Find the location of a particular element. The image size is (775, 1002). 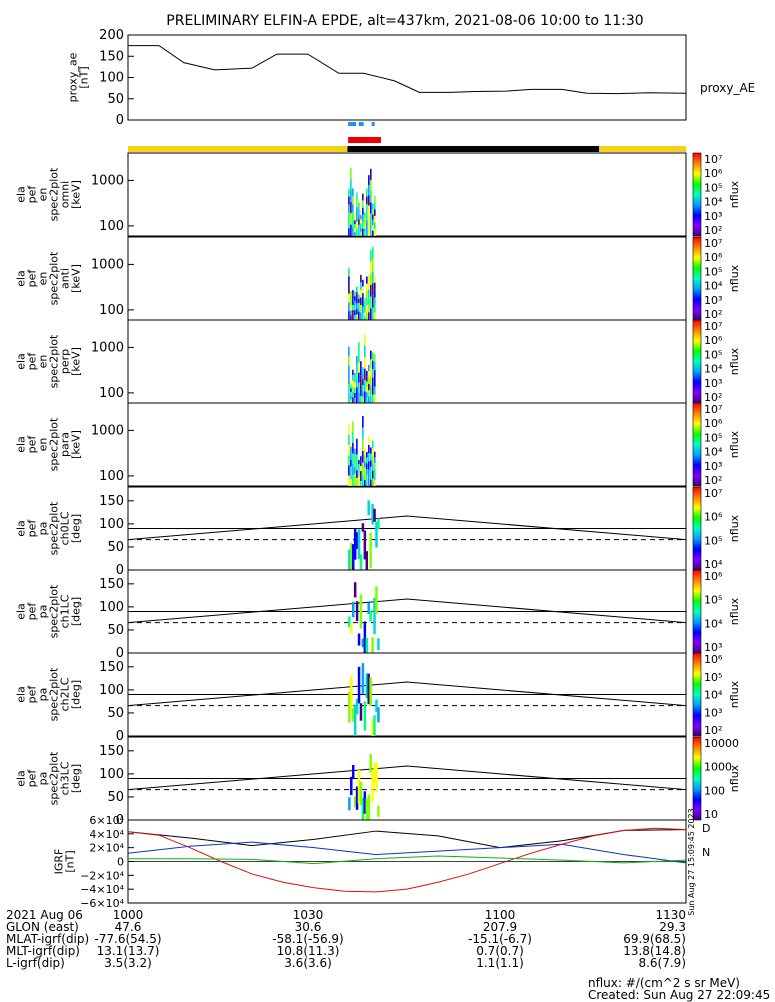

proxy-ylabel-line: [nT] is located at coordinates (84, 77).